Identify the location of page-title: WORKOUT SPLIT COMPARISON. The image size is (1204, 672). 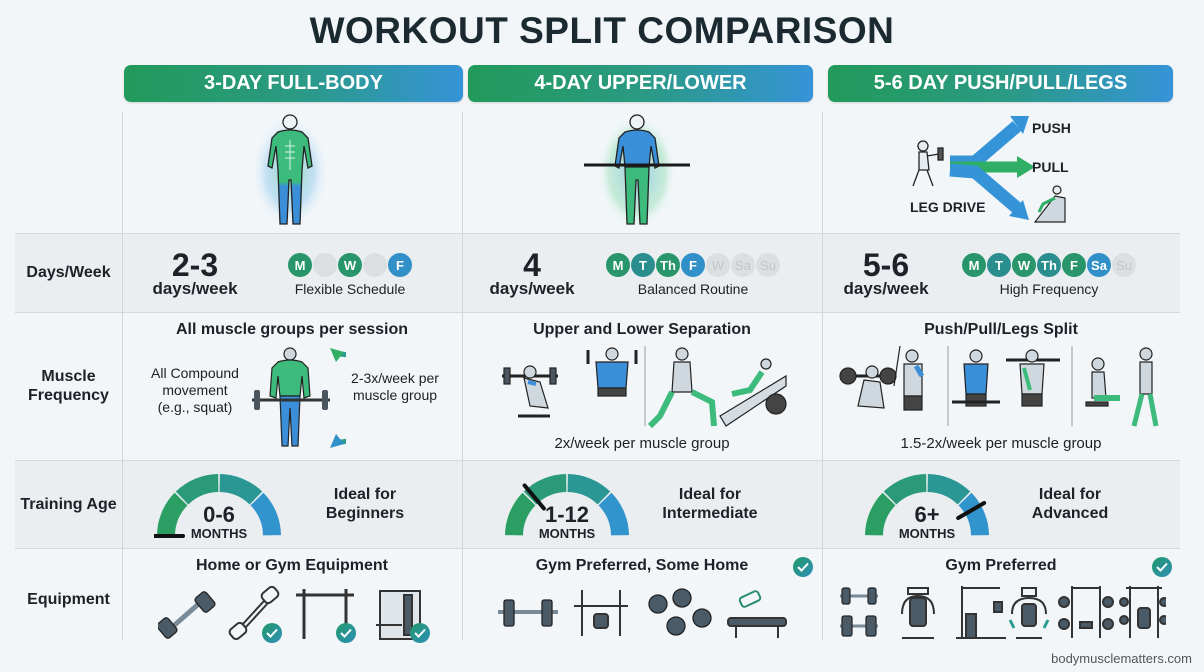
(602, 30).